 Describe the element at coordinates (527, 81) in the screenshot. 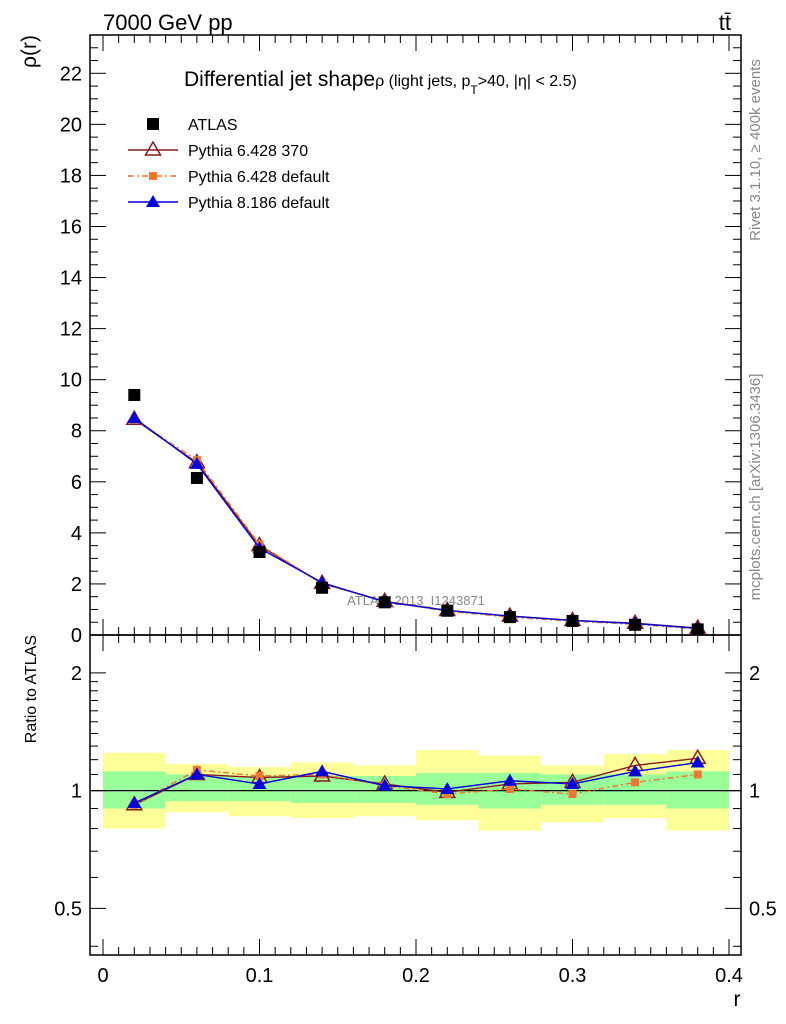

I see `title-sub-end: >40, |η| < 2.5)` at that location.